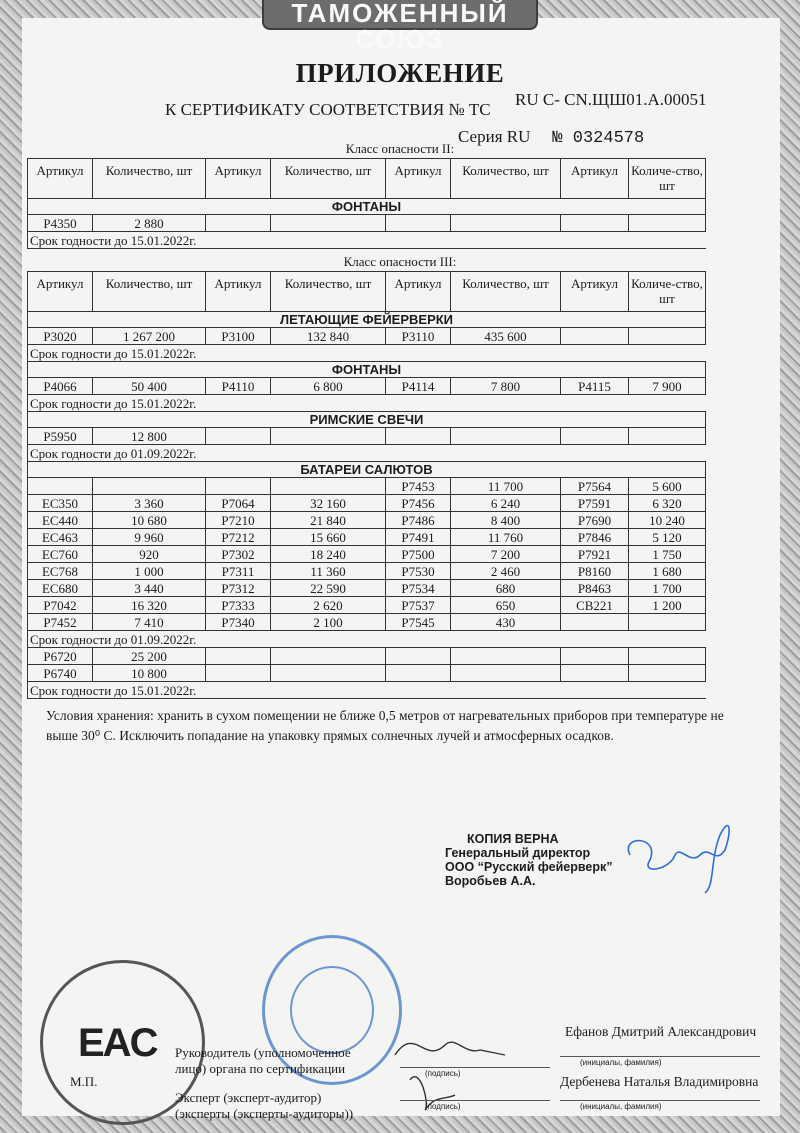 This screenshot has width=800, height=1133. What do you see at coordinates (505, 537) in the screenshot?
I see `quantity-cell: 11 760` at bounding box center [505, 537].